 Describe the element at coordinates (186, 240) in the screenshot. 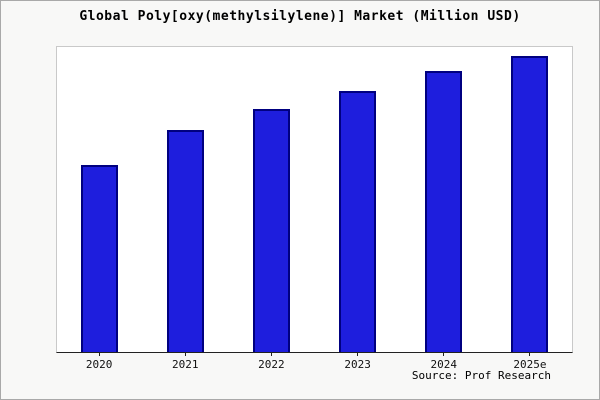

I see `bar-2021` at that location.